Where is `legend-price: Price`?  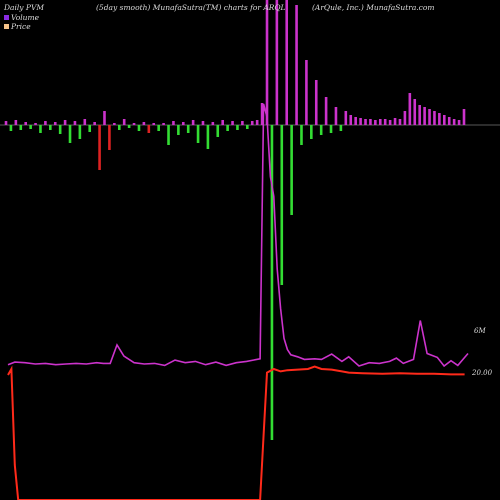
legend-price: Price is located at coordinates (17, 26).